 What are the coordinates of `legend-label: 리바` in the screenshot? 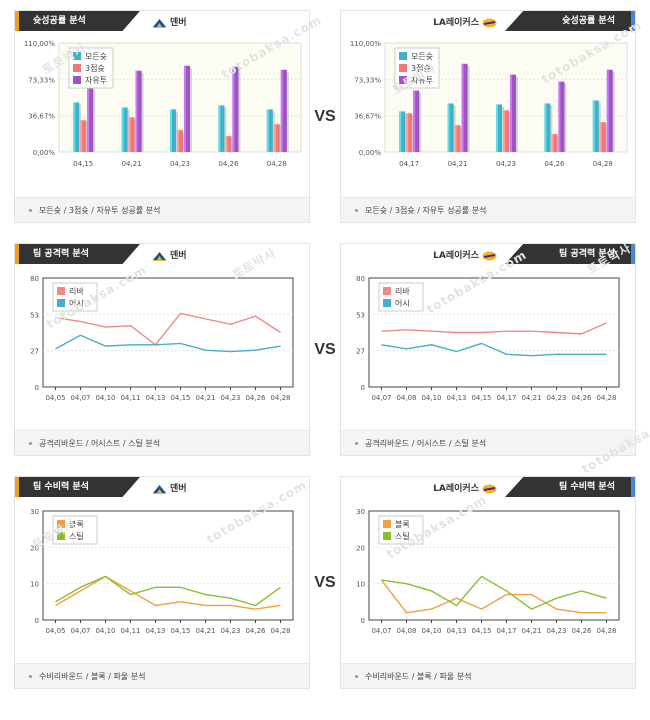 It's located at (76, 291).